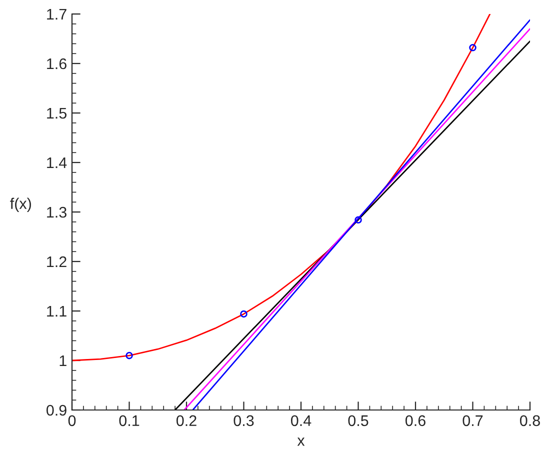 This screenshot has height=466, width=544. What do you see at coordinates (20, 205) in the screenshot?
I see `y-axis-title: f(x)` at bounding box center [20, 205].